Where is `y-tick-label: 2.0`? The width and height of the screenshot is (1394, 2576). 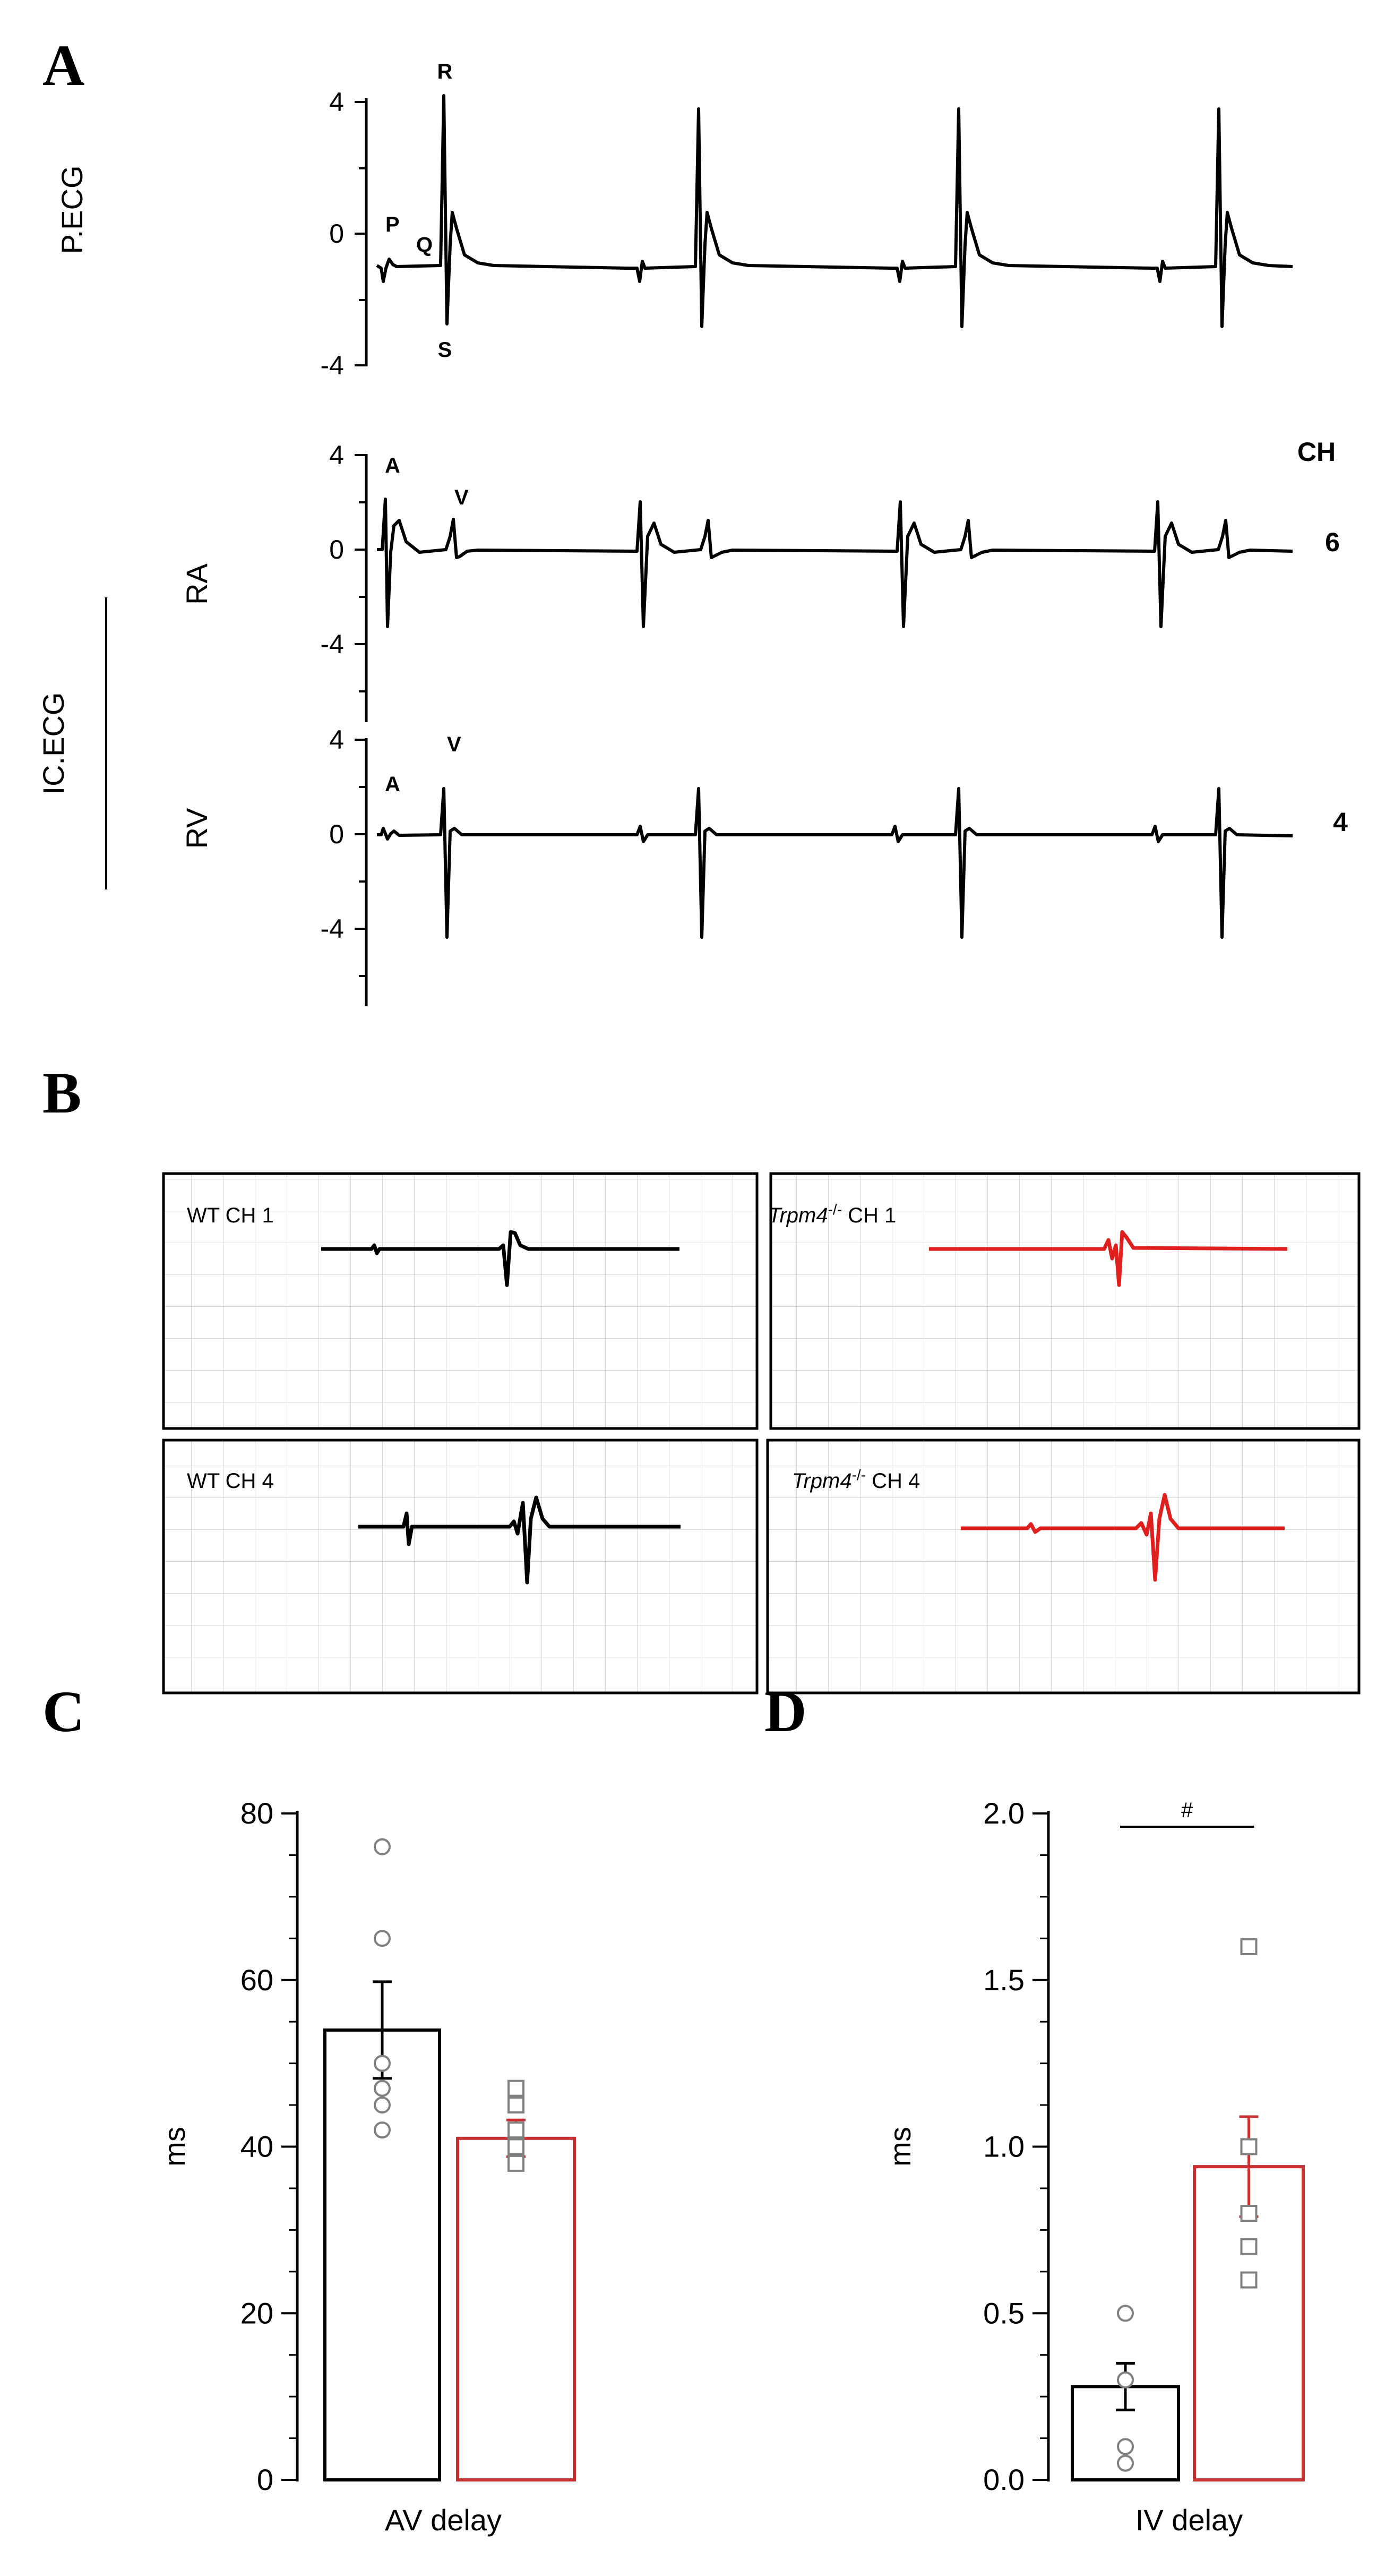
y-tick-label: 2.0 is located at coordinates (1004, 1813).